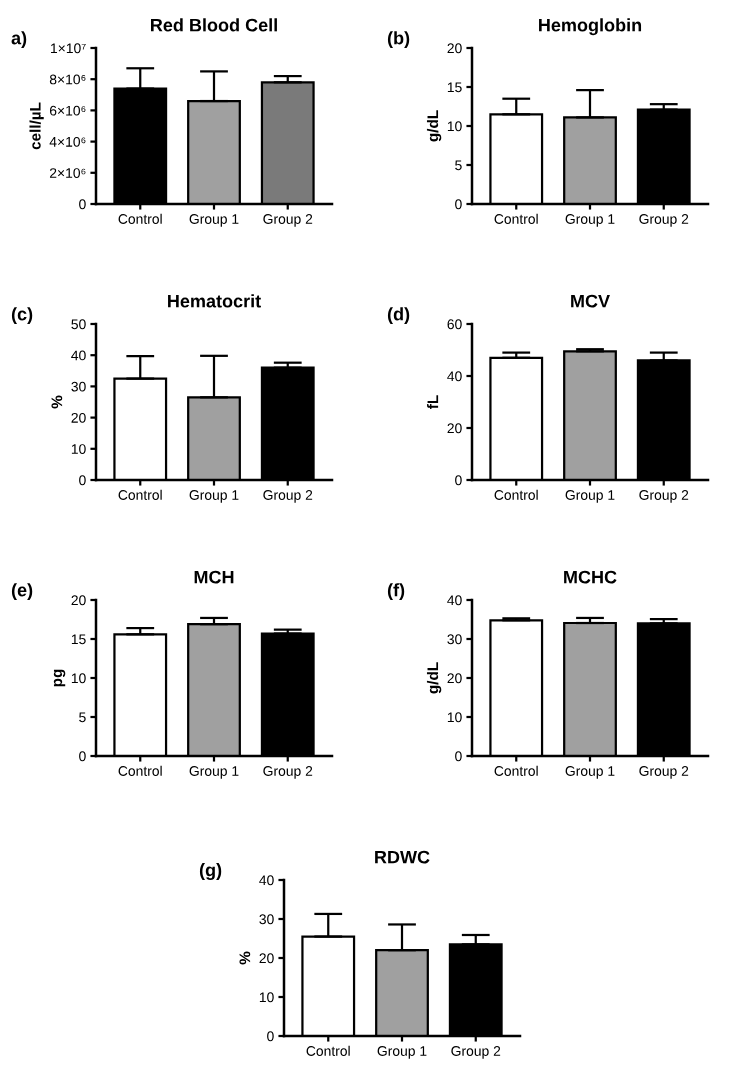 The width and height of the screenshot is (738, 1072). What do you see at coordinates (396, 591) in the screenshot?
I see `text: (f)` at bounding box center [396, 591].